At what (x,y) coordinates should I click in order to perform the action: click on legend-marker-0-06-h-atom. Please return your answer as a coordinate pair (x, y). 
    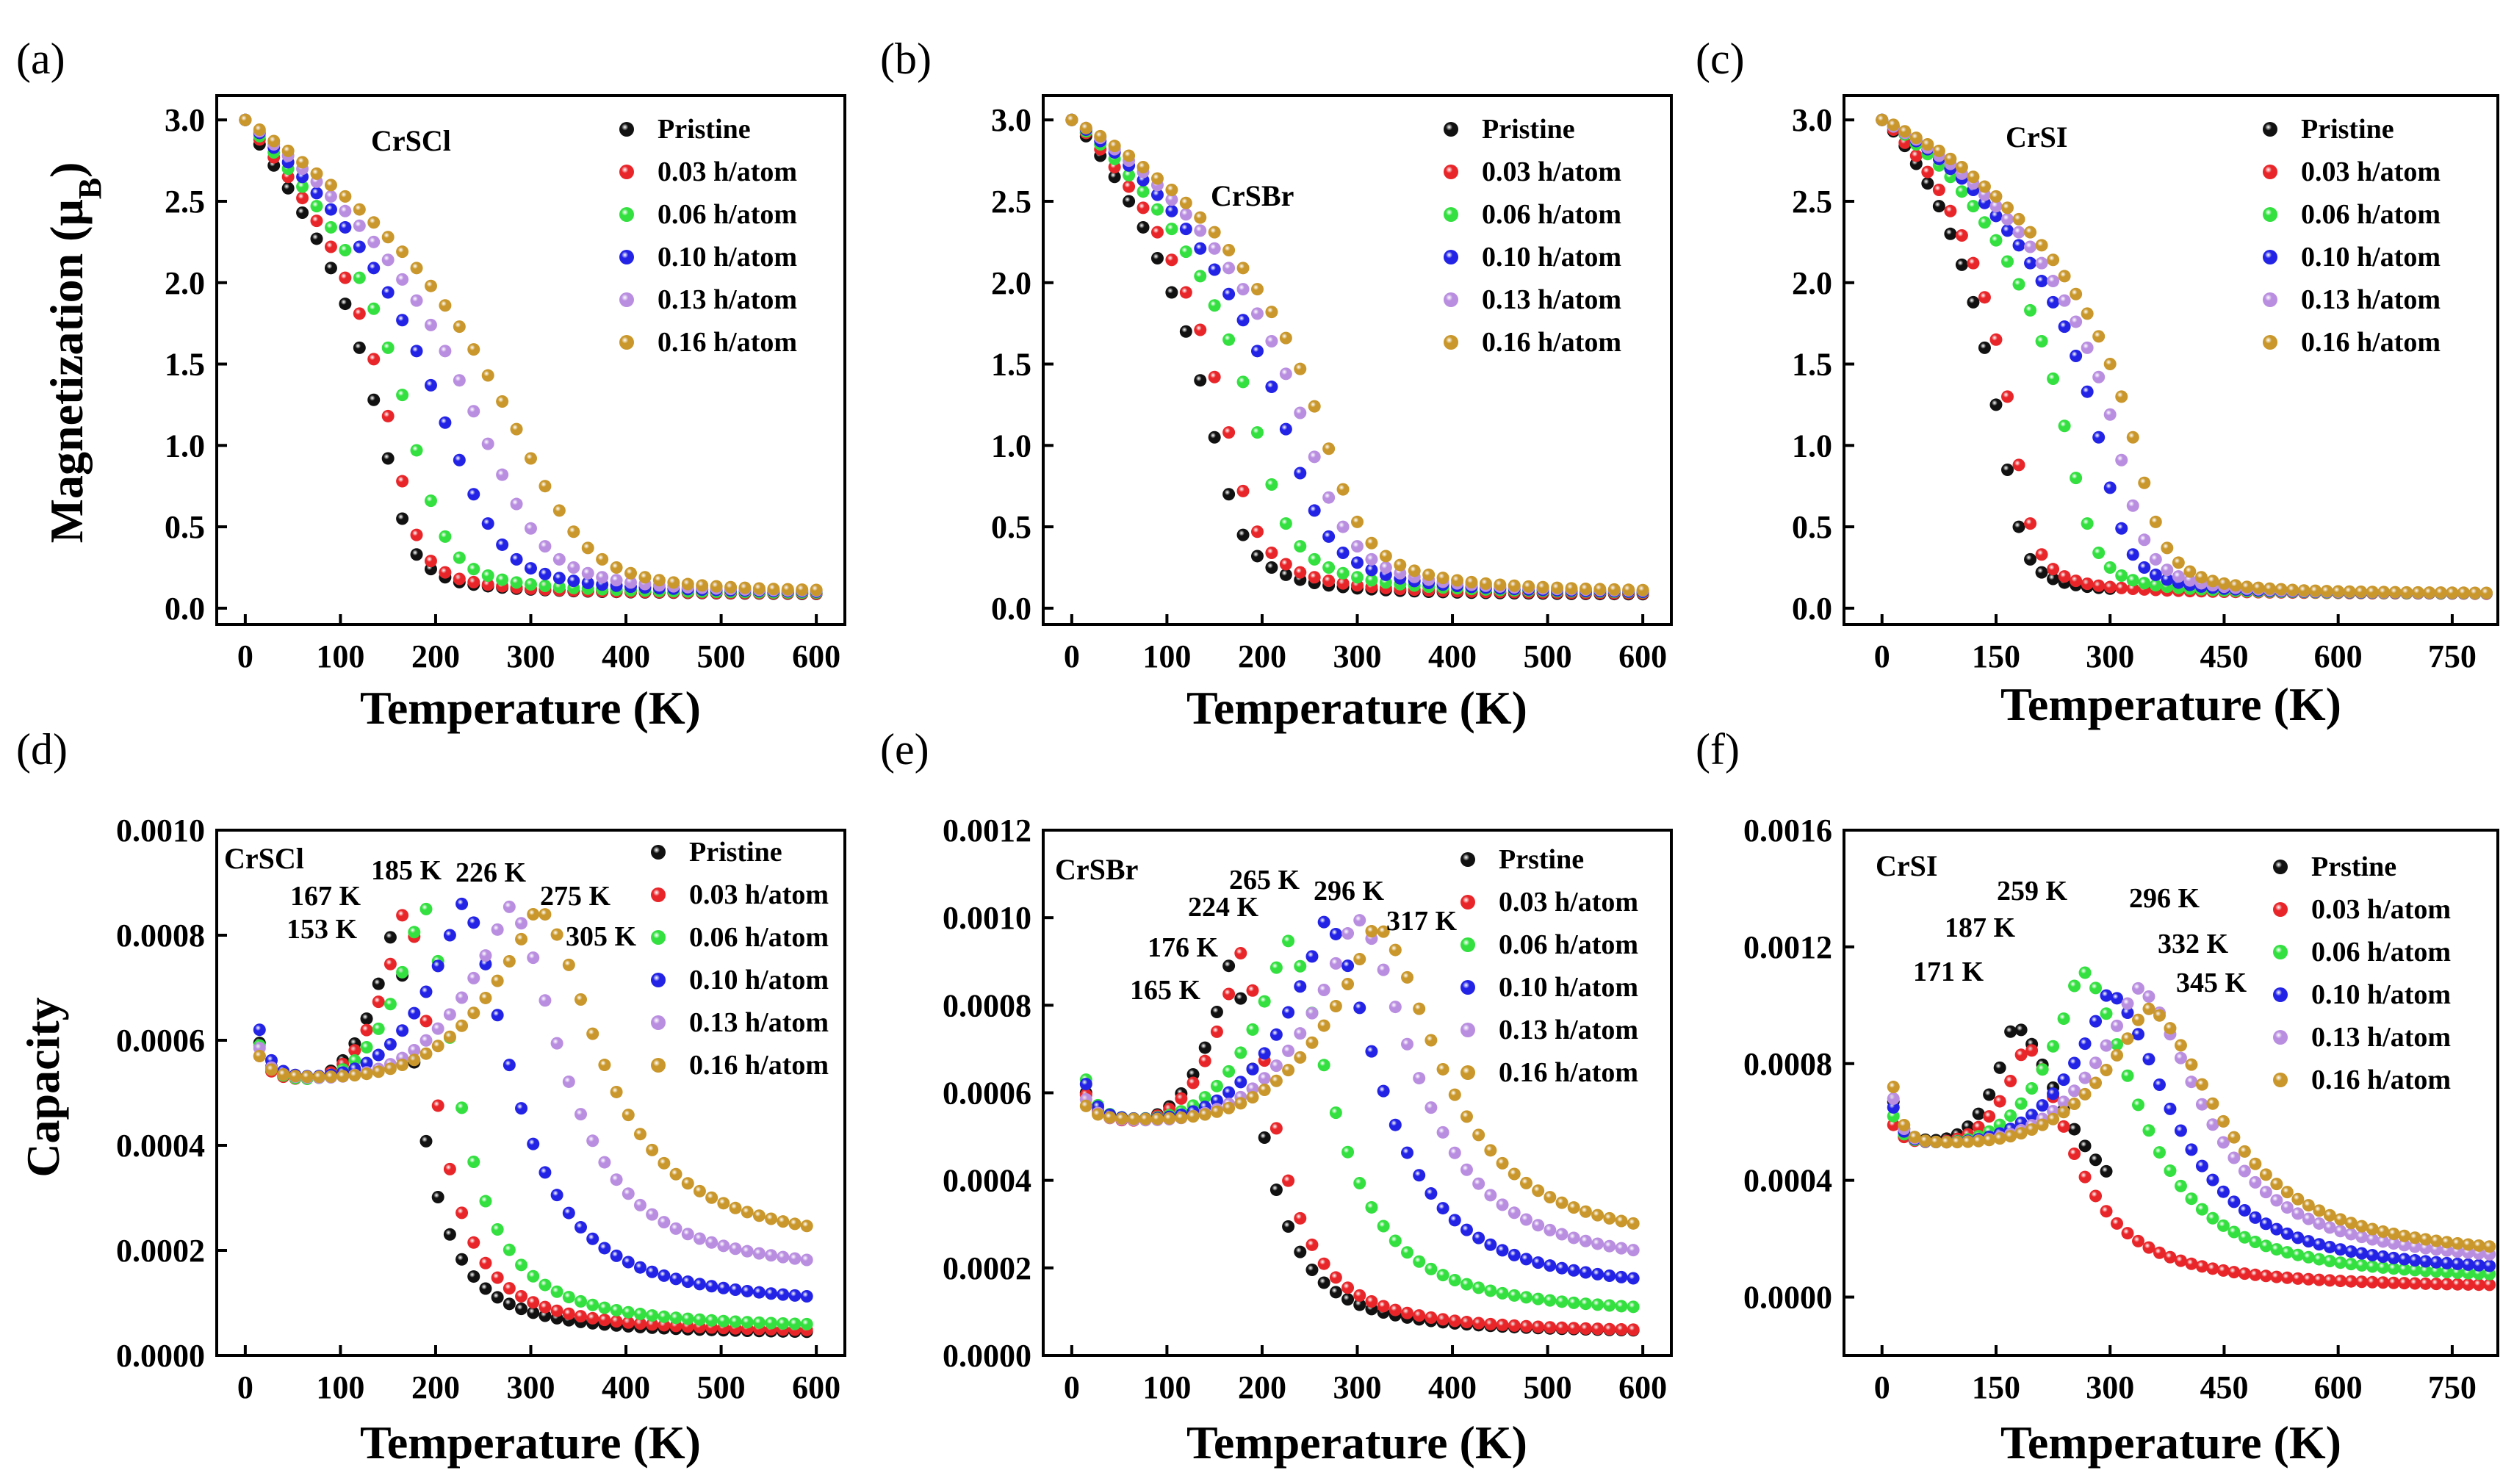
    Looking at the image, I should click on (1468, 944).